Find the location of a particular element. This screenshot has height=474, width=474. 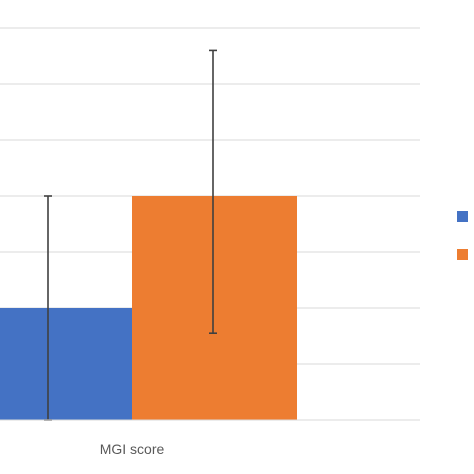

category-label: MGI score is located at coordinates (132, 449).